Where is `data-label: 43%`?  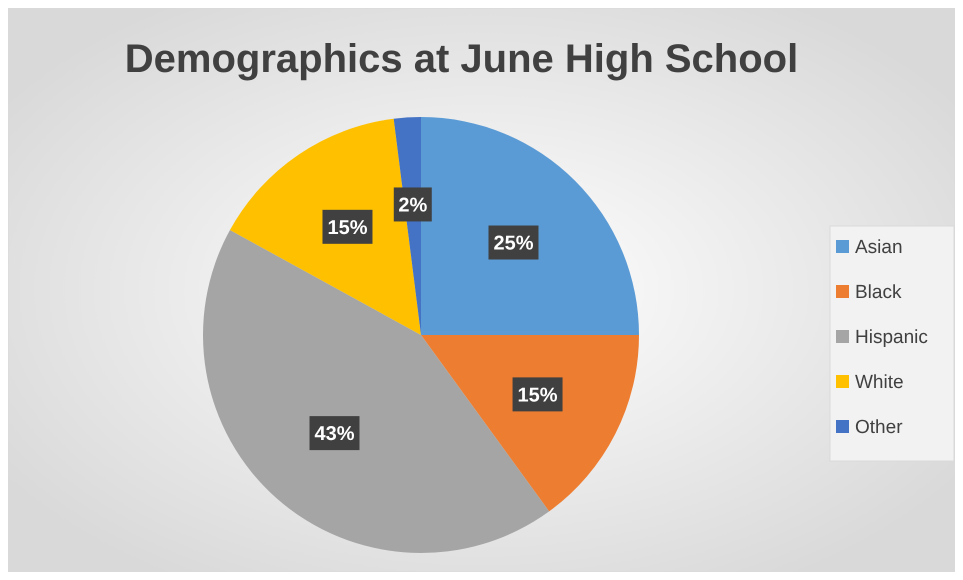 data-label: 43% is located at coordinates (334, 434).